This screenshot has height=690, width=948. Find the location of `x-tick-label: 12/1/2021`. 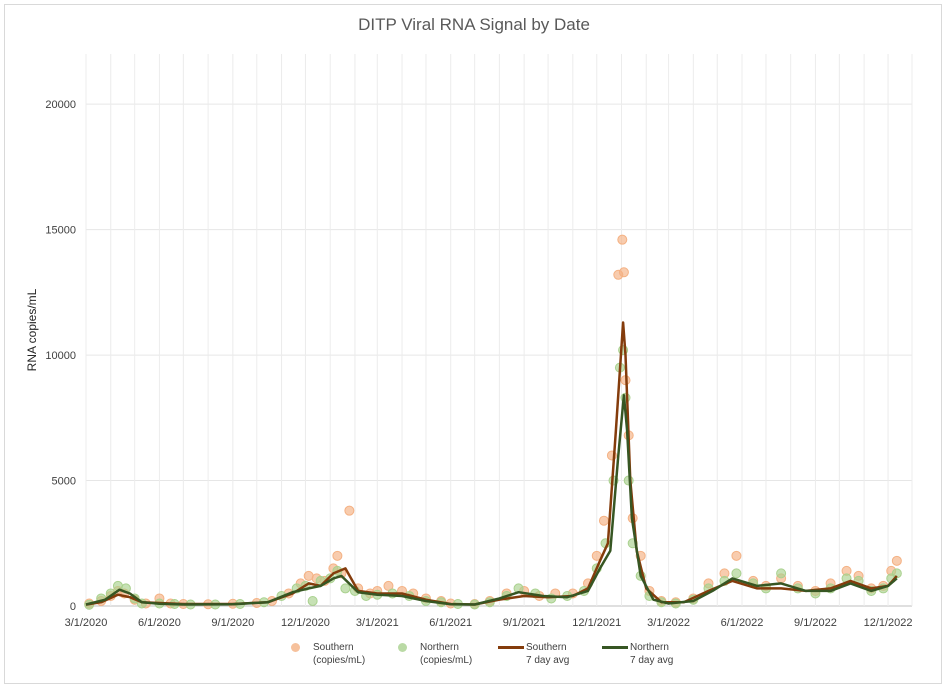

x-tick-label: 12/1/2021 is located at coordinates (596, 623).